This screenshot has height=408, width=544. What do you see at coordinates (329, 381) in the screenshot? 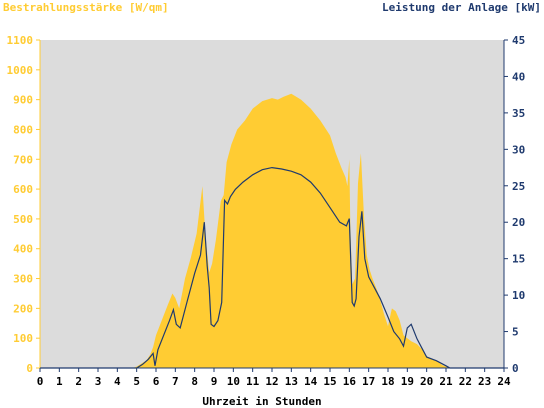
I see `x-tick-label: 15` at bounding box center [329, 381].